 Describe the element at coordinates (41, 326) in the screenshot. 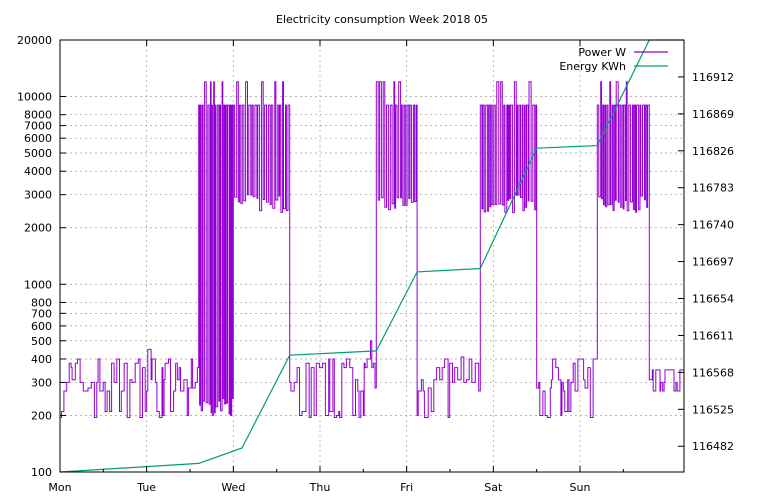

I see `y-left-tick-label: 600` at that location.